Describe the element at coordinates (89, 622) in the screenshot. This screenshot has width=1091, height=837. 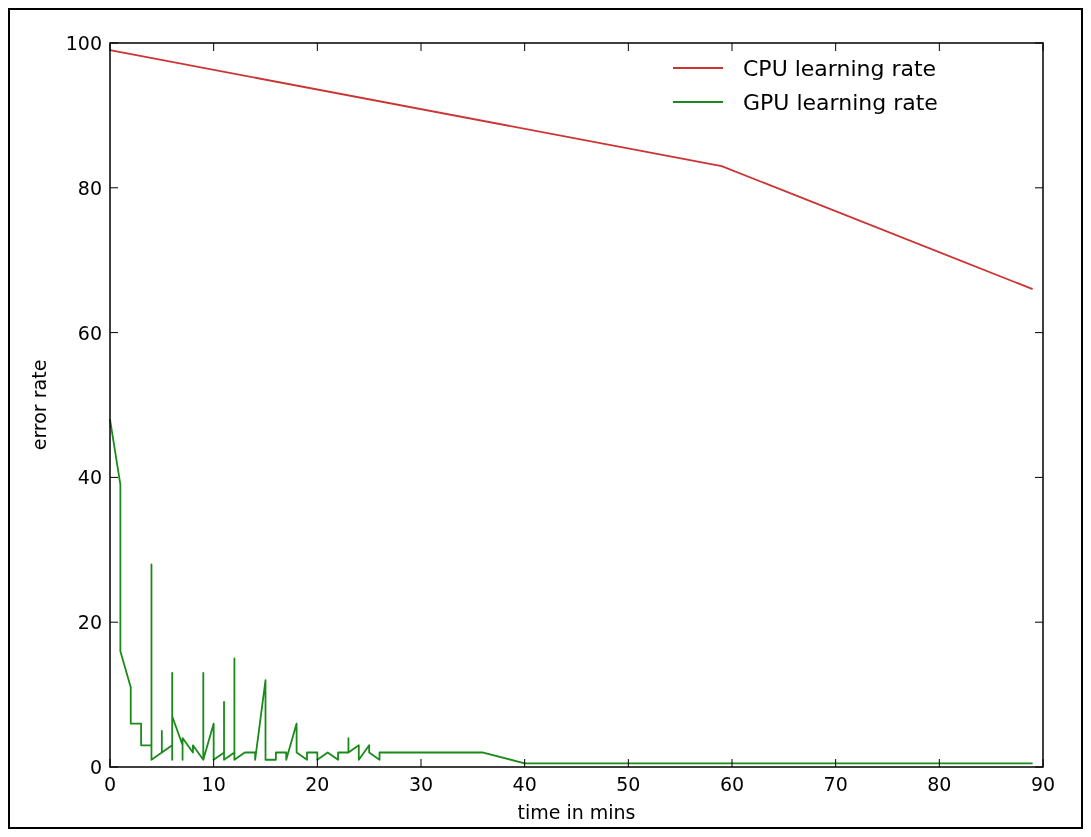
I see `y-tick-label: 20` at that location.